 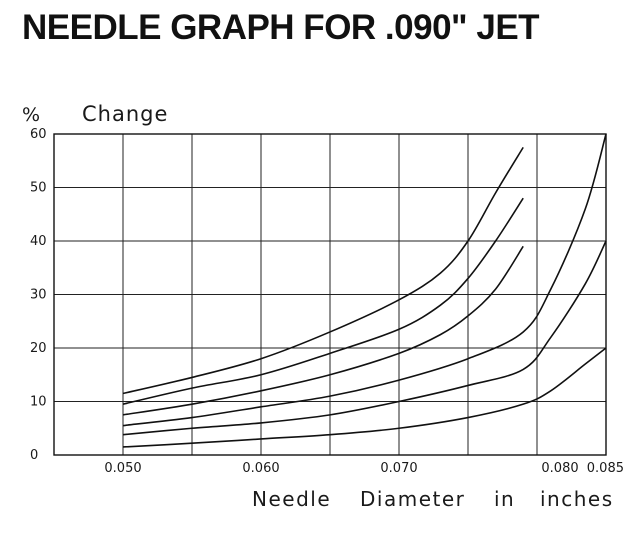 What do you see at coordinates (122, 468) in the screenshot?
I see `x-tick-label: 0.050` at bounding box center [122, 468].